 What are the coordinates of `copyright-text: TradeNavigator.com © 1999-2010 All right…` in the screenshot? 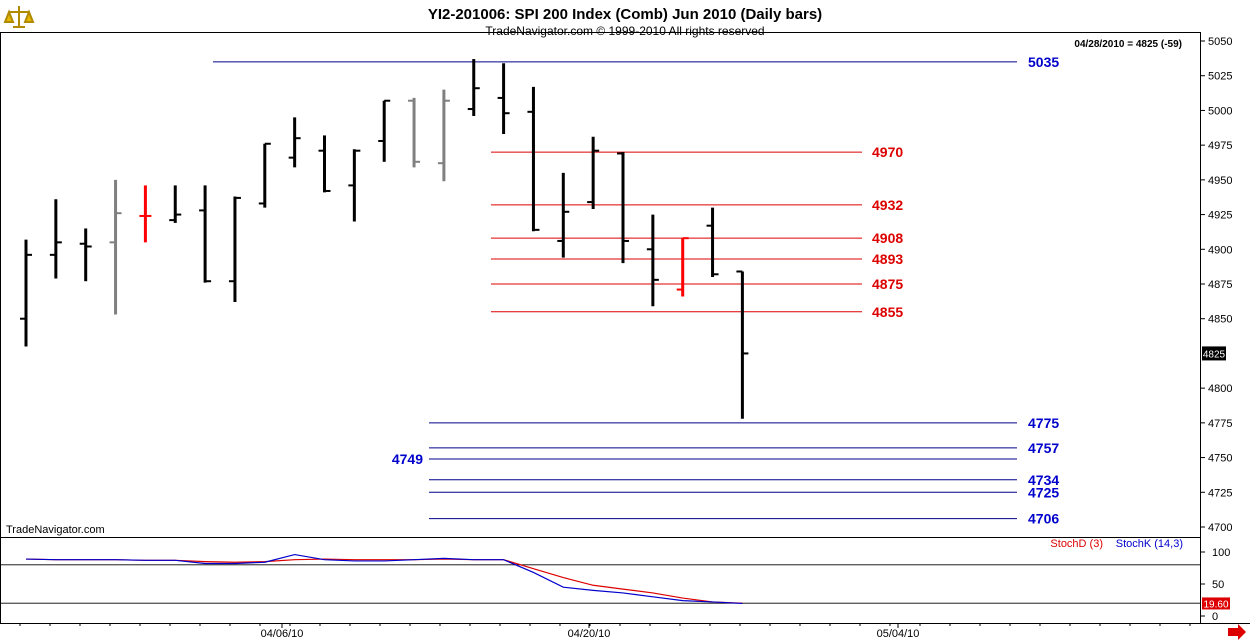 It's located at (624, 31).